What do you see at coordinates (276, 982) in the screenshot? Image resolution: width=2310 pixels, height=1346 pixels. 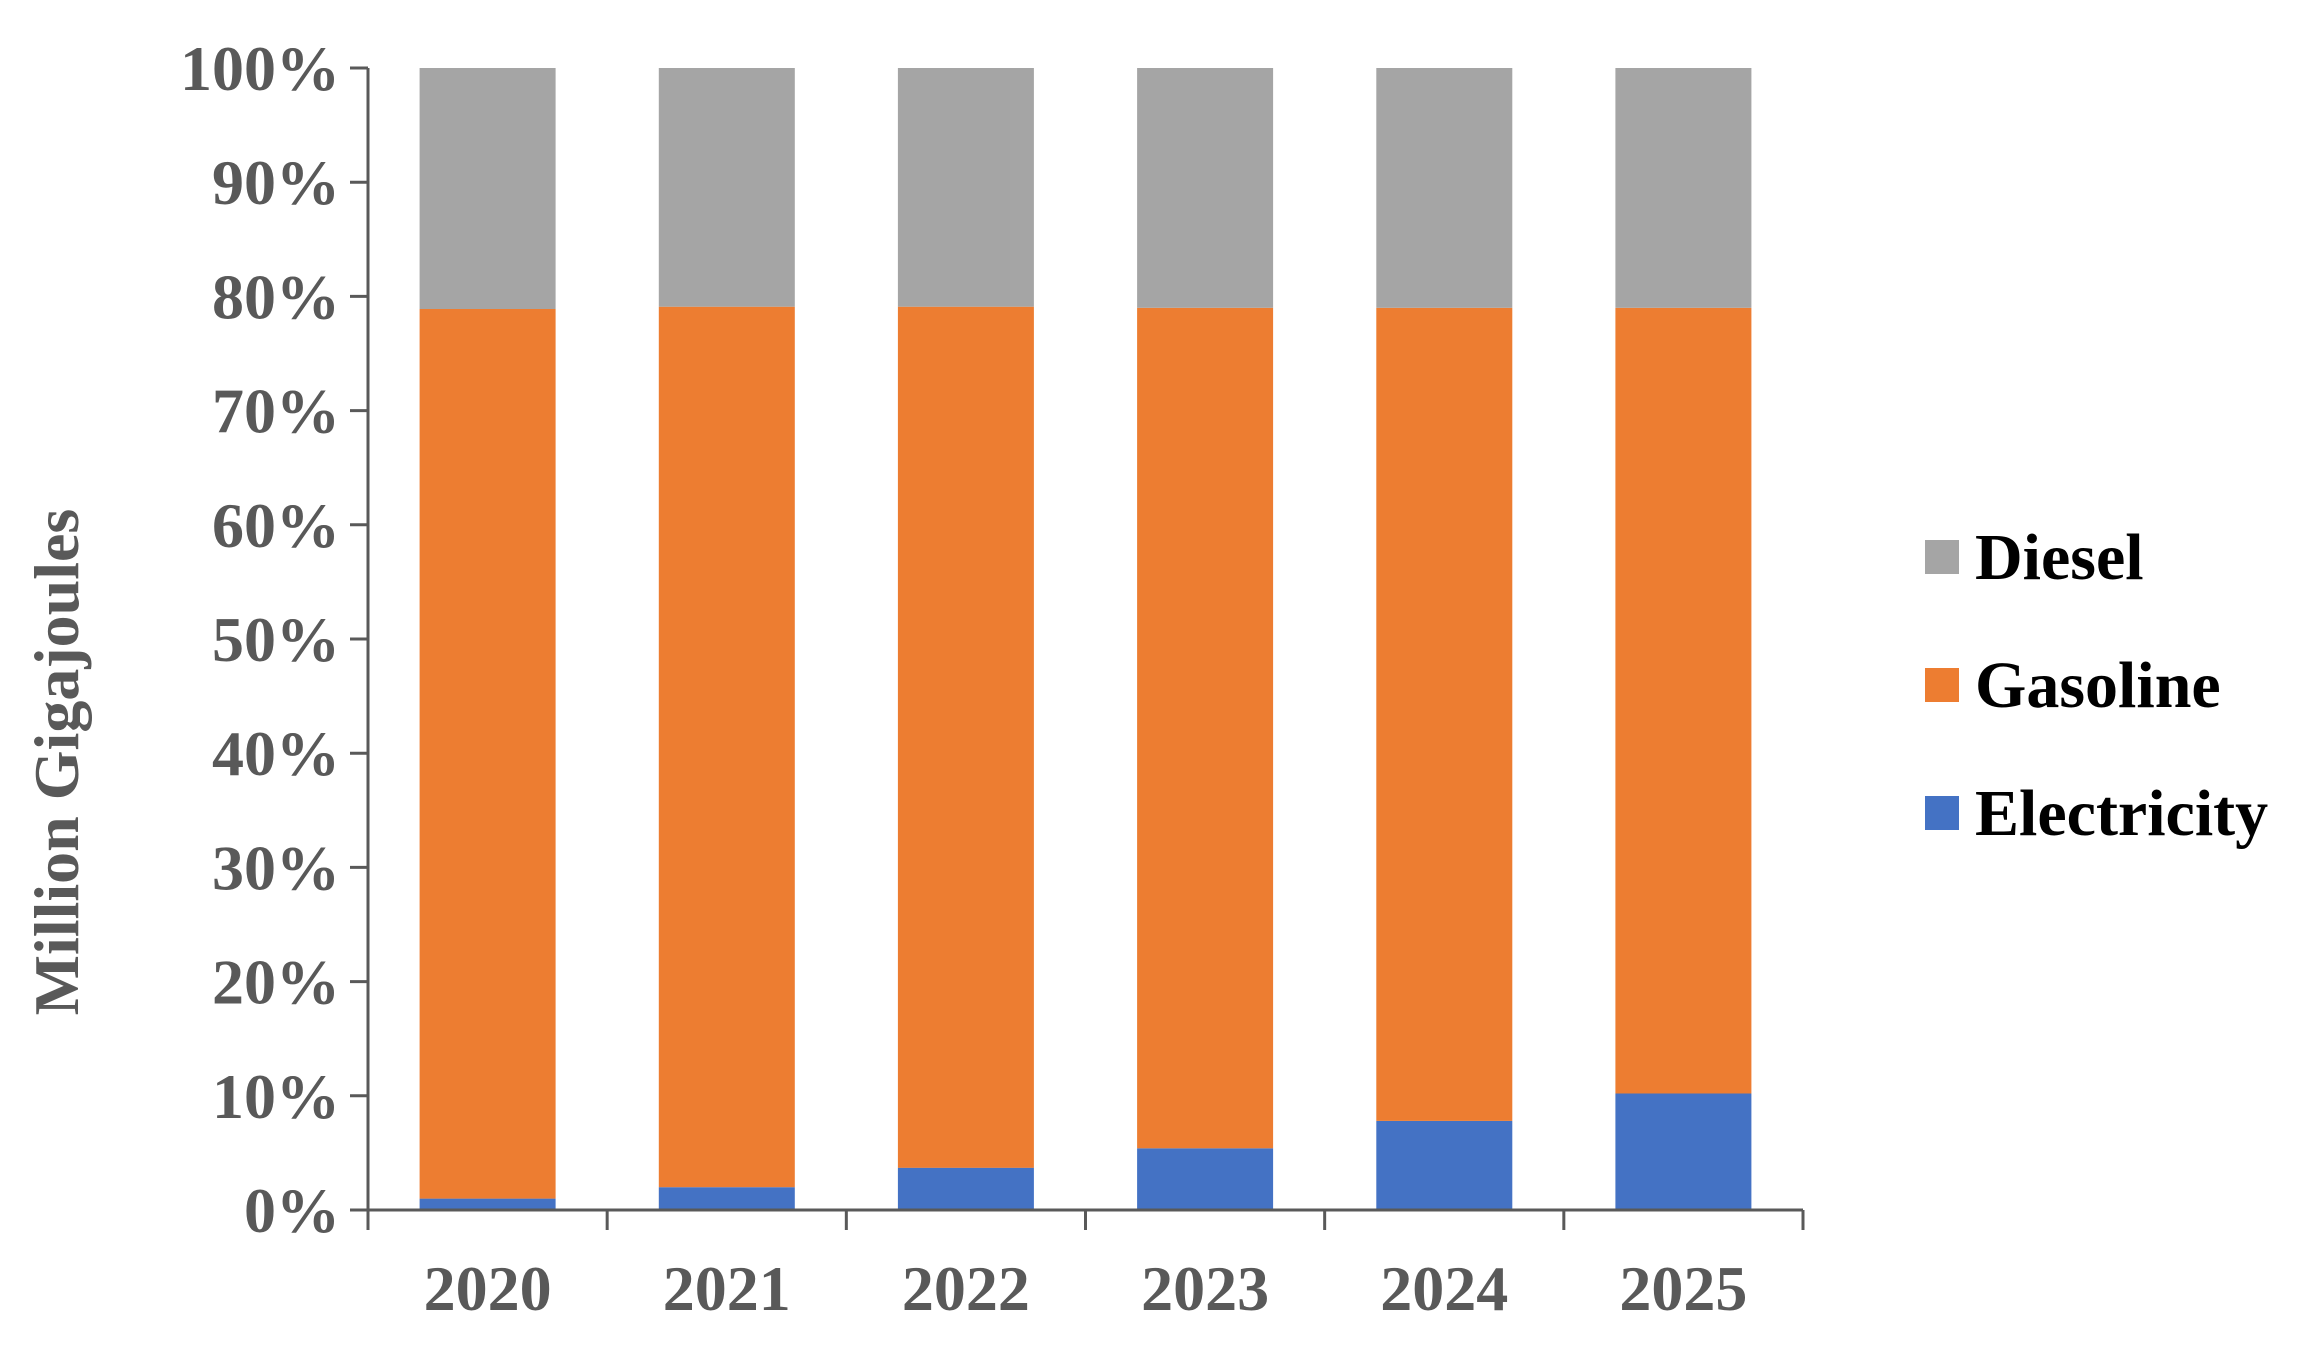 I see `y-tick-label: 20%` at bounding box center [276, 982].